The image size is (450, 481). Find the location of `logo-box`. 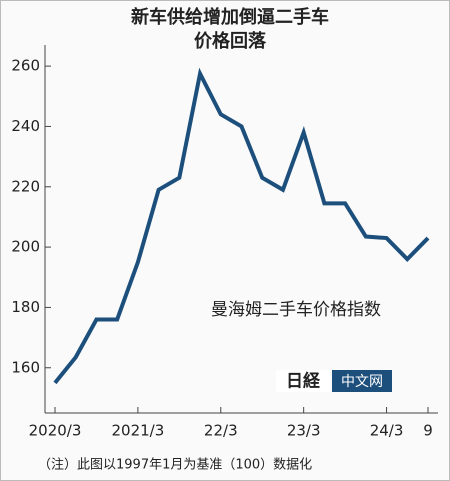

logo-box is located at coordinates (303, 381).